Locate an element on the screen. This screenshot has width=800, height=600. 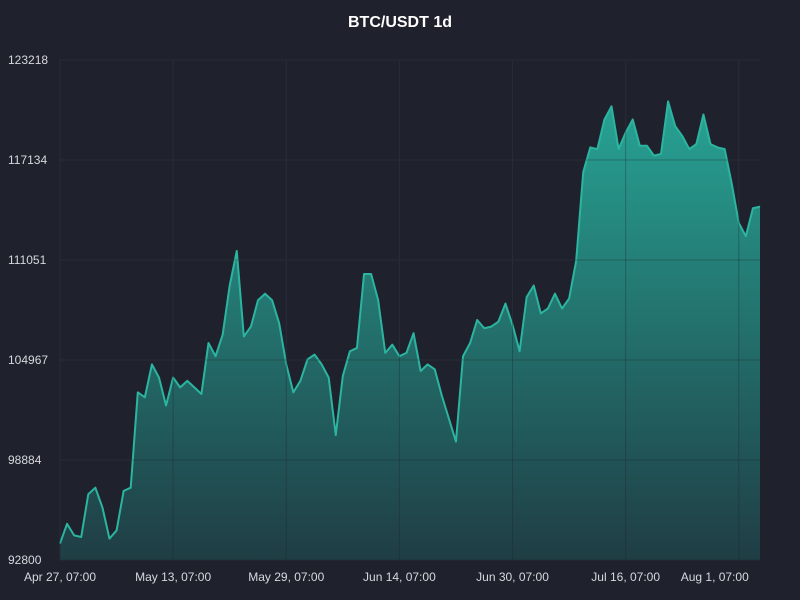
x-tick-label: Jun 30, 07:00 is located at coordinates (512, 577).